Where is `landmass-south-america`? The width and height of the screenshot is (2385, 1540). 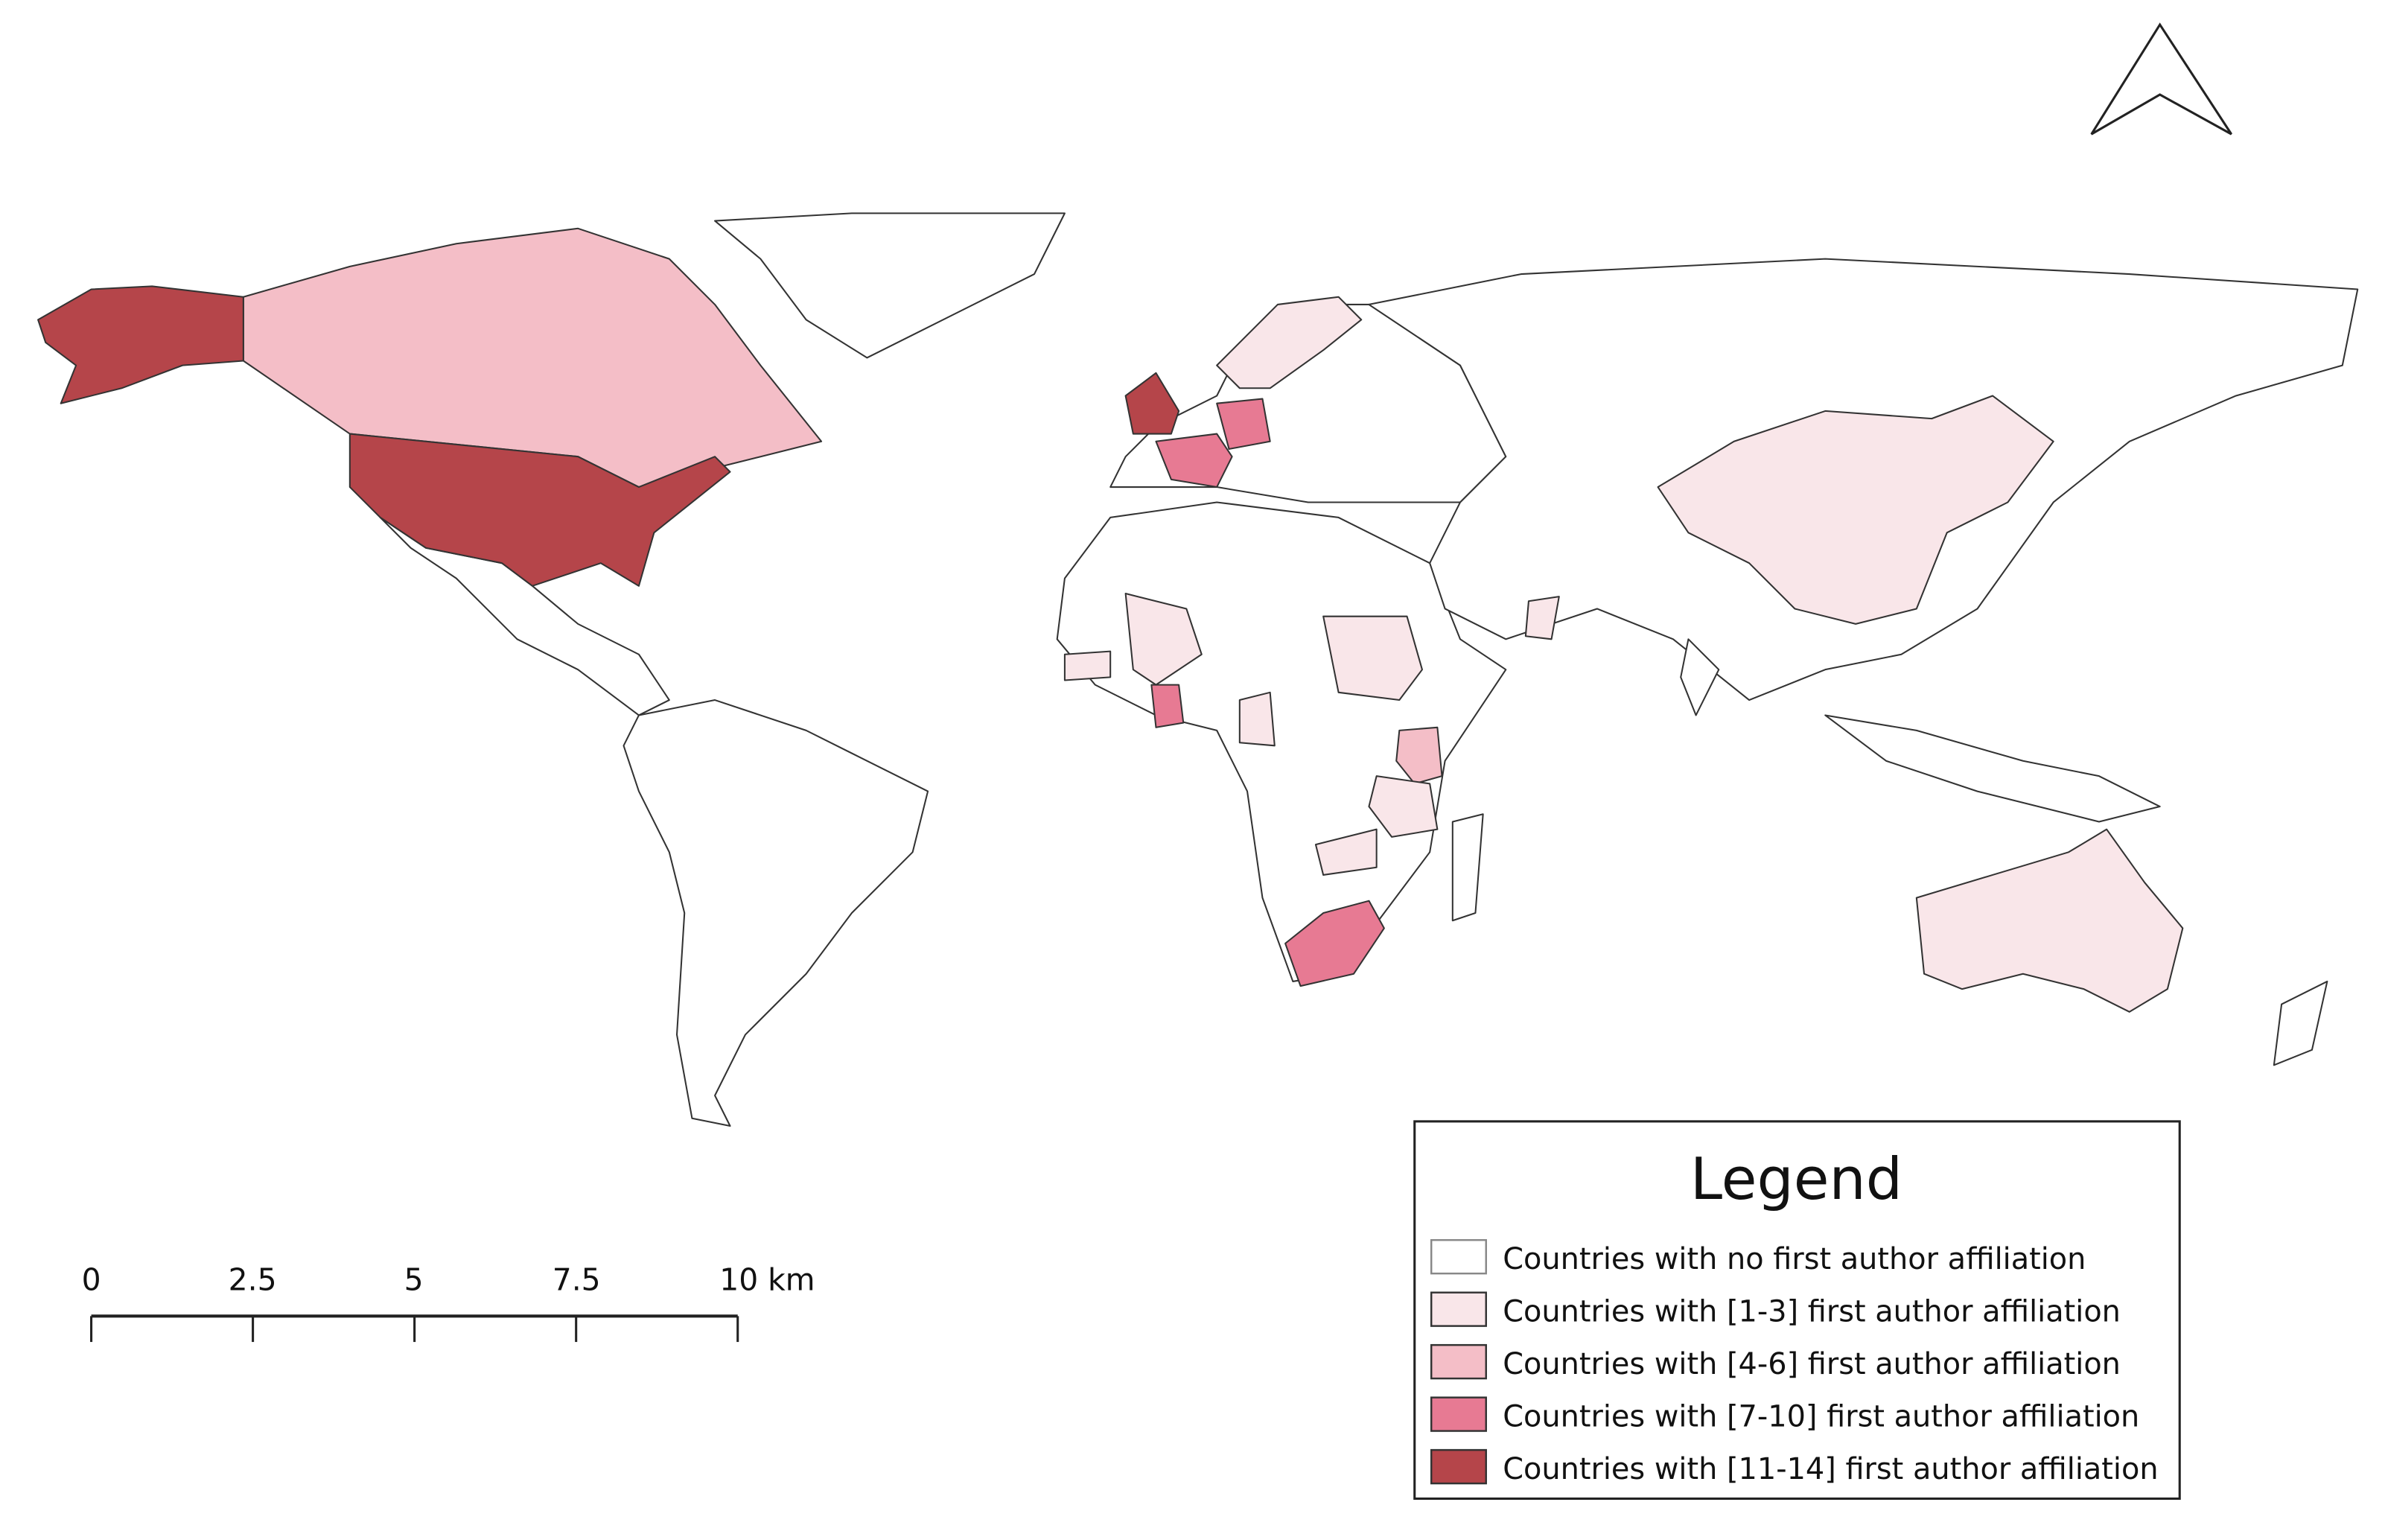 landmass-south-america is located at coordinates (775, 913).